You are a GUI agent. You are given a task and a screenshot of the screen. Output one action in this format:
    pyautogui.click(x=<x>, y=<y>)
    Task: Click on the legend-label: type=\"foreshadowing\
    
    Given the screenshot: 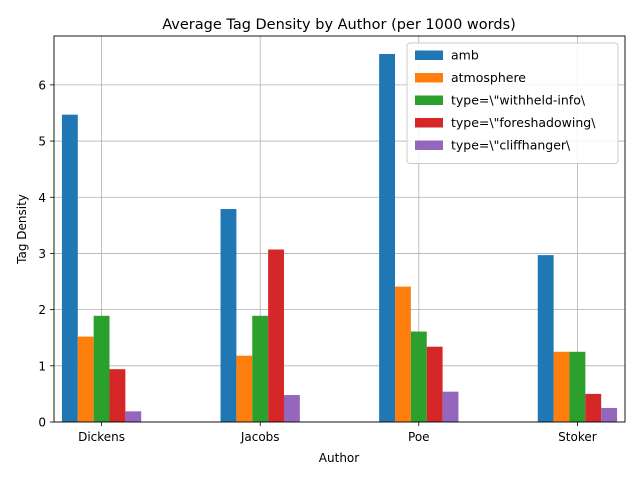 What is the action you would take?
    pyautogui.click(x=523, y=122)
    